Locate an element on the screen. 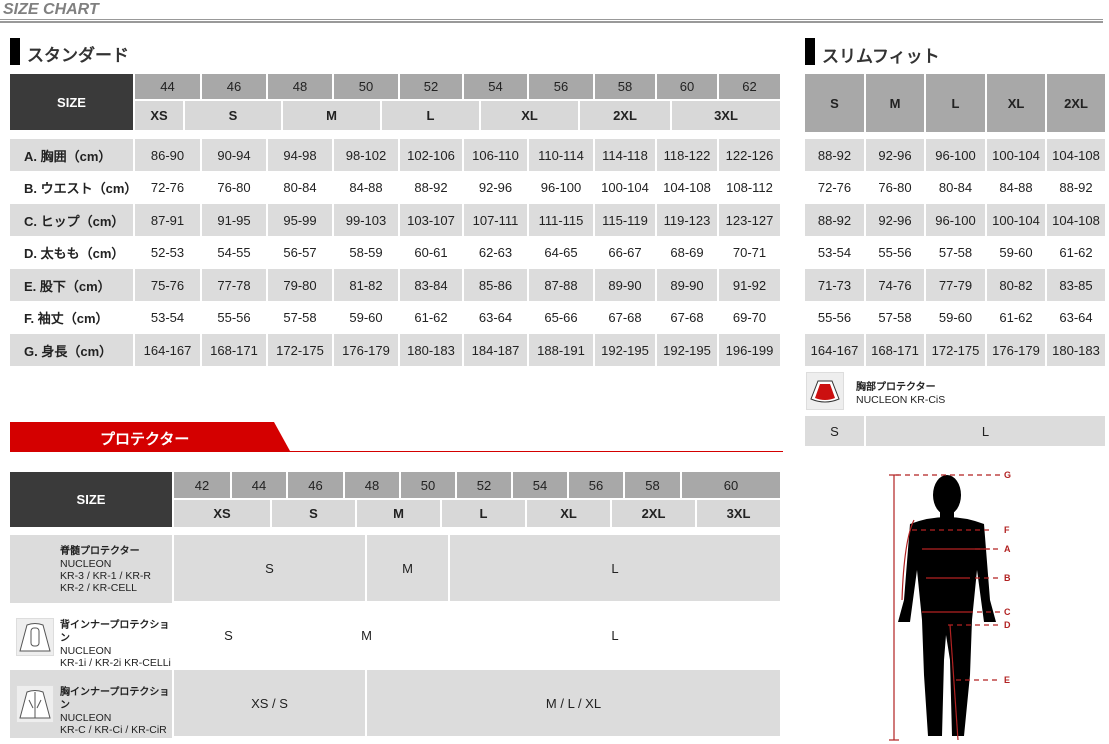 This screenshot has width=1109, height=744. table-cell: 91-95 is located at coordinates (235, 220).